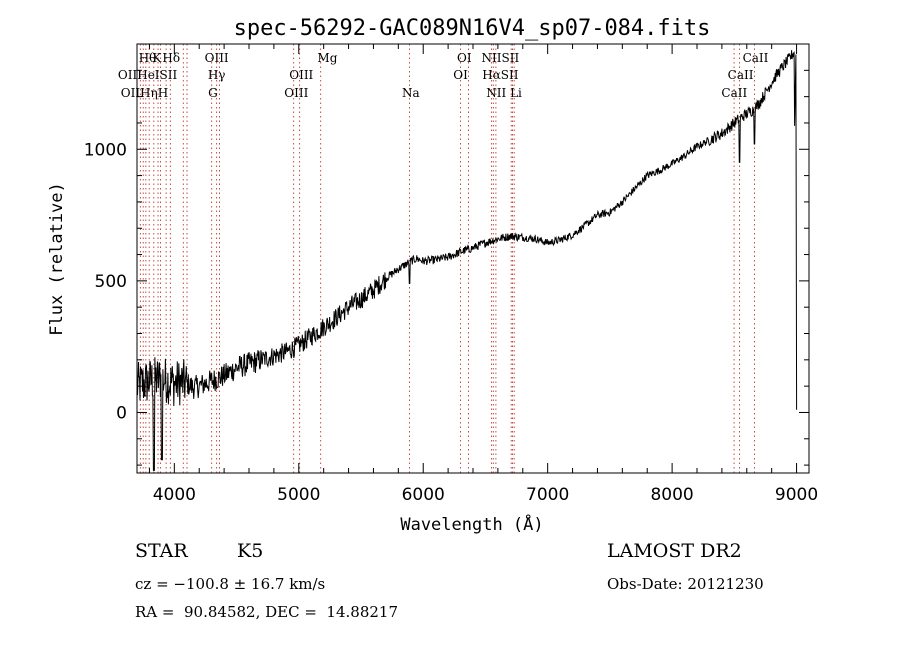 Image resolution: width=900 pixels, height=650 pixels. I want to click on x-tick-label: 9000, so click(796, 495).